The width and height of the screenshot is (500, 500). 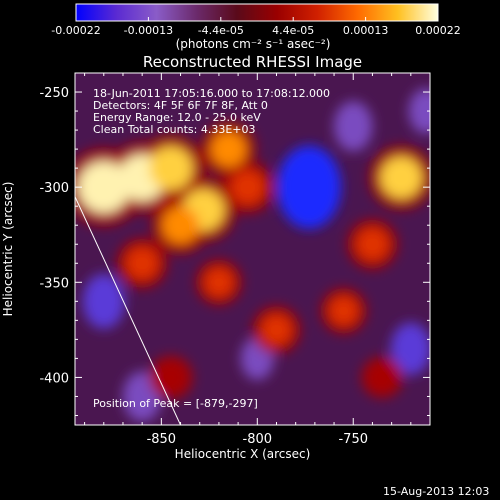 I want to click on x-tick-label: -850, so click(x=162, y=439).